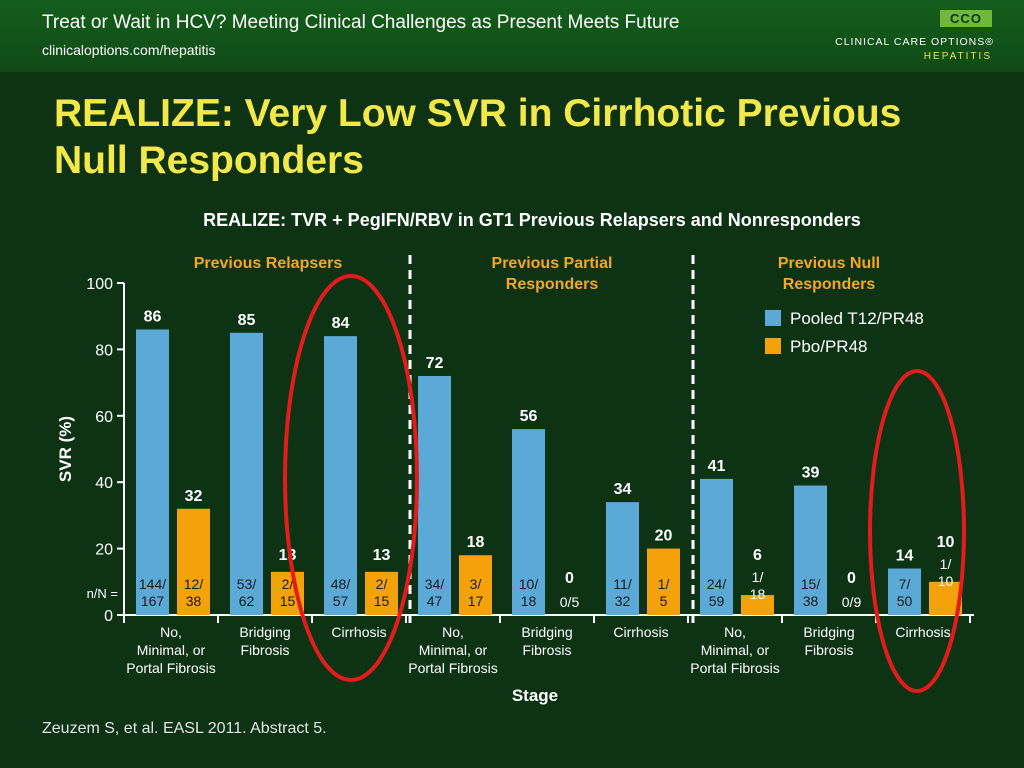  Describe the element at coordinates (129, 50) in the screenshot. I see `header-url: clinicaloptions.com/hepatitis` at that location.